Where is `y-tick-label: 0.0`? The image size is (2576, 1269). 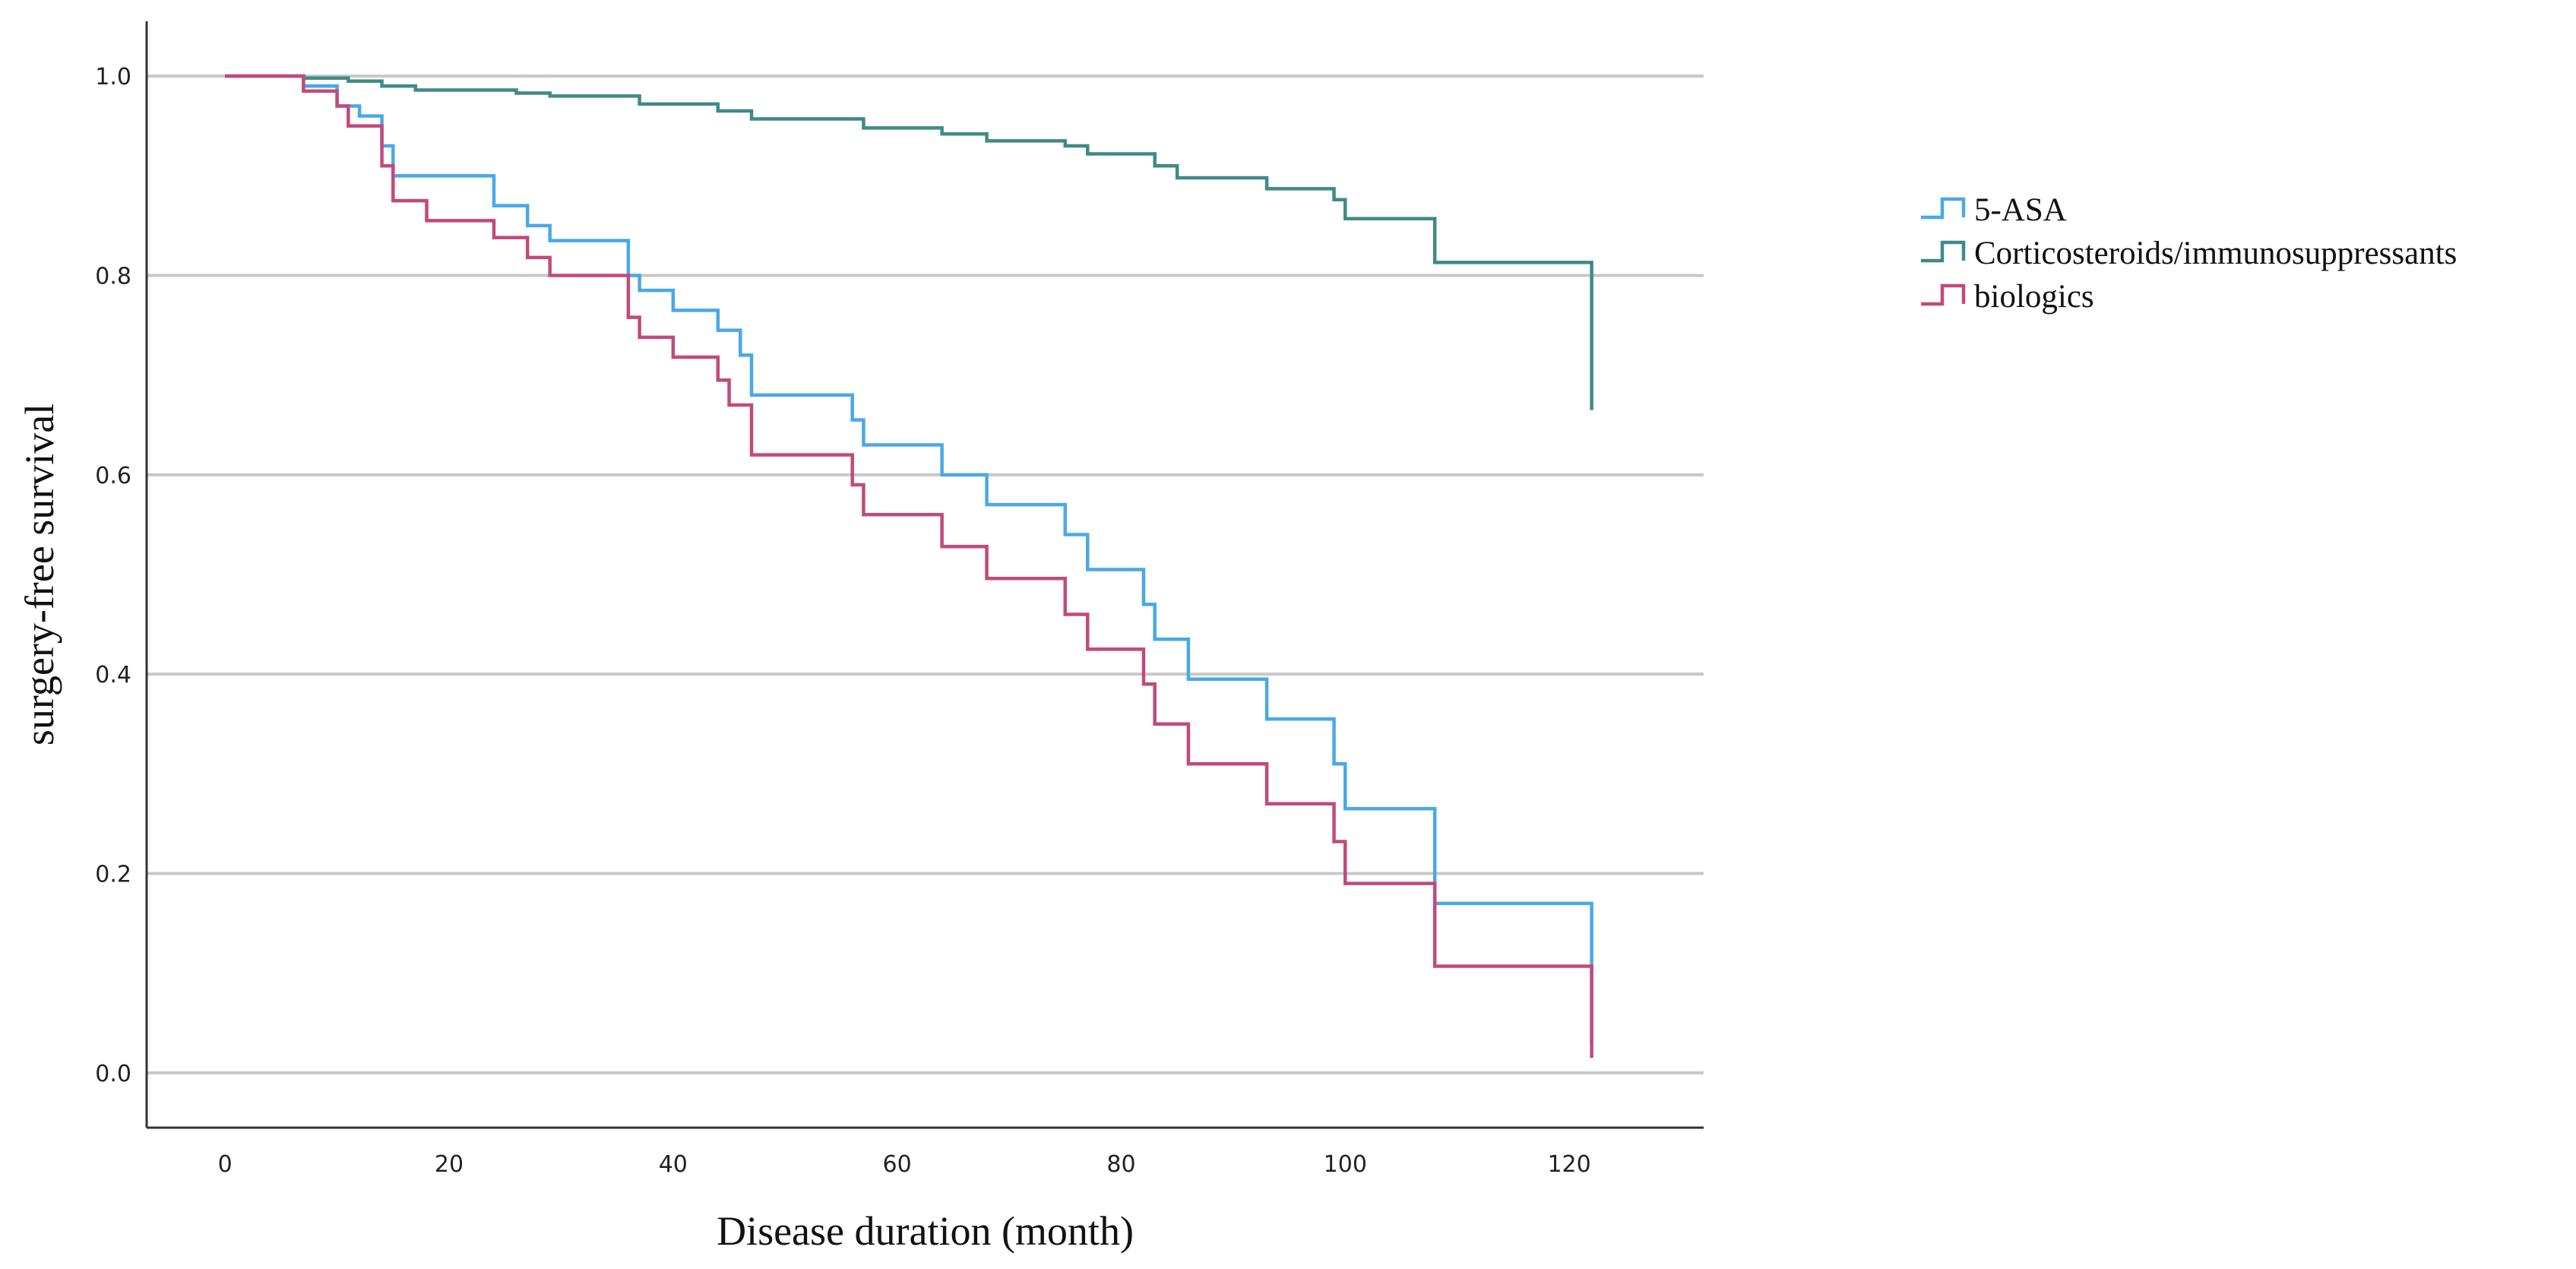
y-tick-label: 0.0 is located at coordinates (113, 1074).